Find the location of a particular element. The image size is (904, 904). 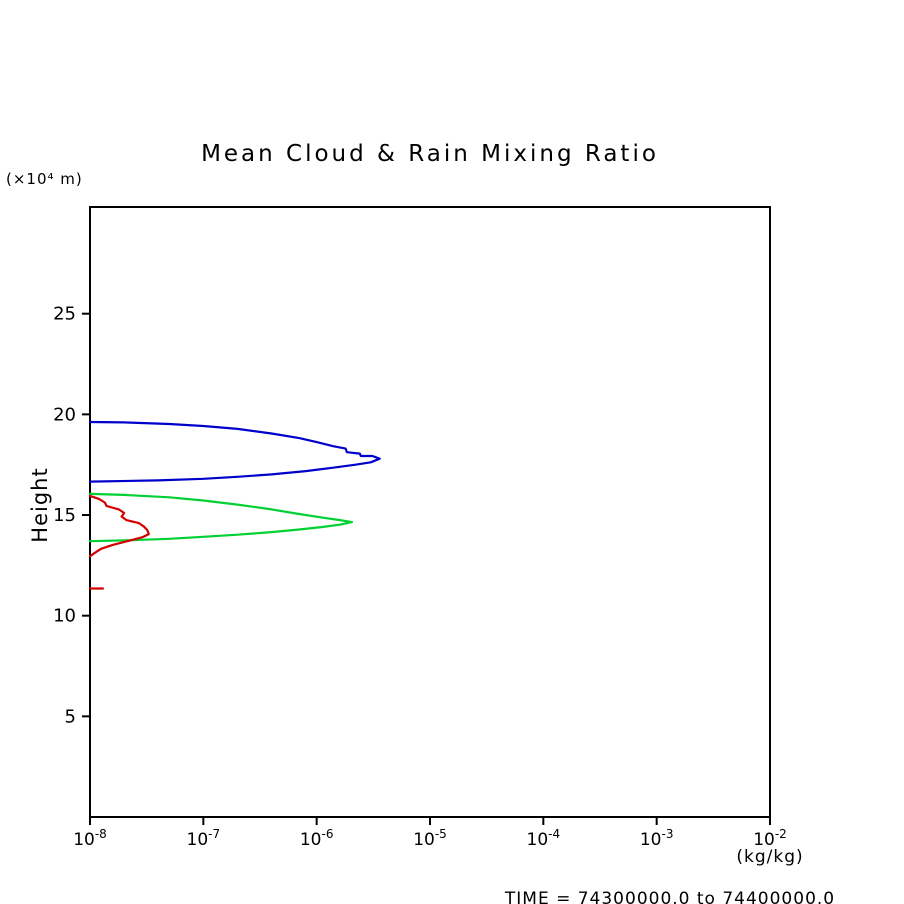

chart-title: Mean Cloud & Rain Mixing Ratio is located at coordinates (430, 154).